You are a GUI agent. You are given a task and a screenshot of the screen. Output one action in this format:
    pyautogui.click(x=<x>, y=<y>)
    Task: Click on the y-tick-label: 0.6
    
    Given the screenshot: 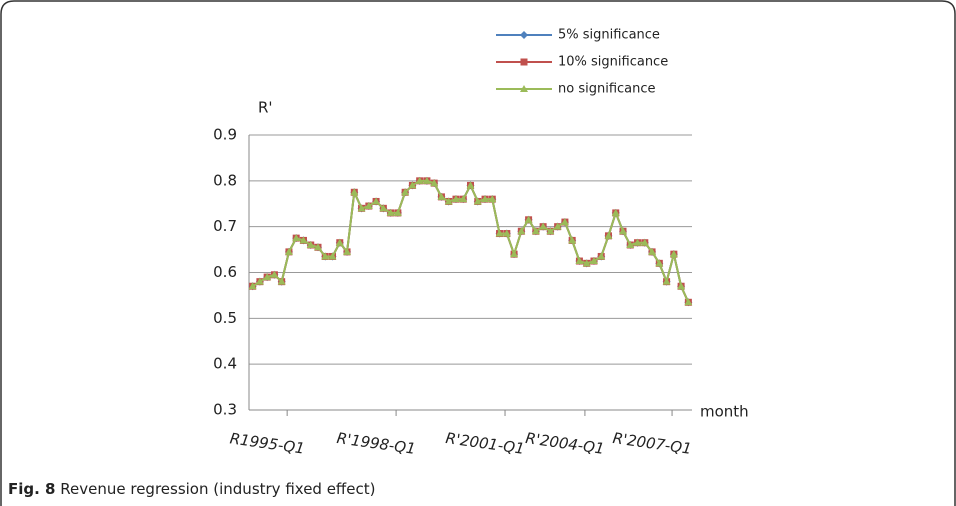 What is the action you would take?
    pyautogui.click(x=225, y=272)
    